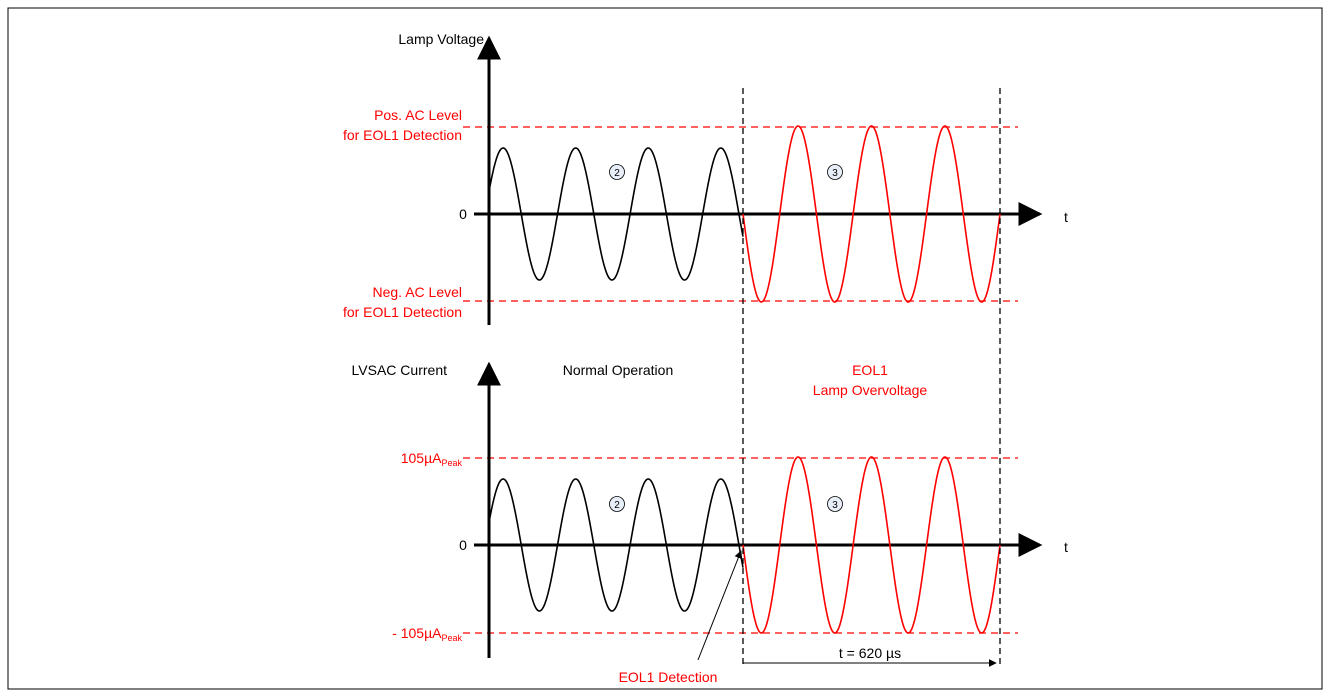  What do you see at coordinates (871, 545) in the screenshot?
I see `bottom-eol-waveform` at bounding box center [871, 545].